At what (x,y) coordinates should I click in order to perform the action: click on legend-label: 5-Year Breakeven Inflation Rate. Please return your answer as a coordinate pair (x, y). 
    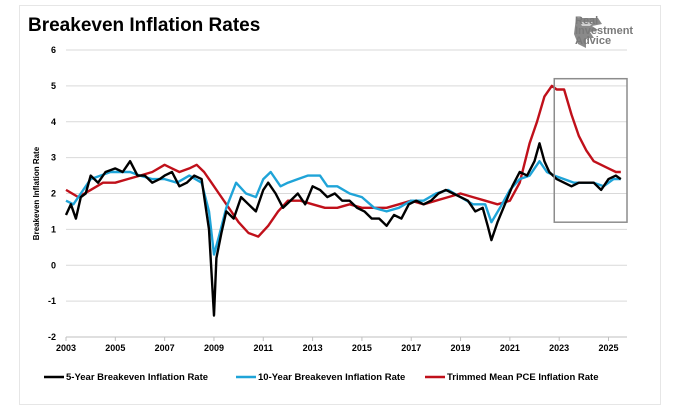
    Looking at the image, I should click on (137, 377).